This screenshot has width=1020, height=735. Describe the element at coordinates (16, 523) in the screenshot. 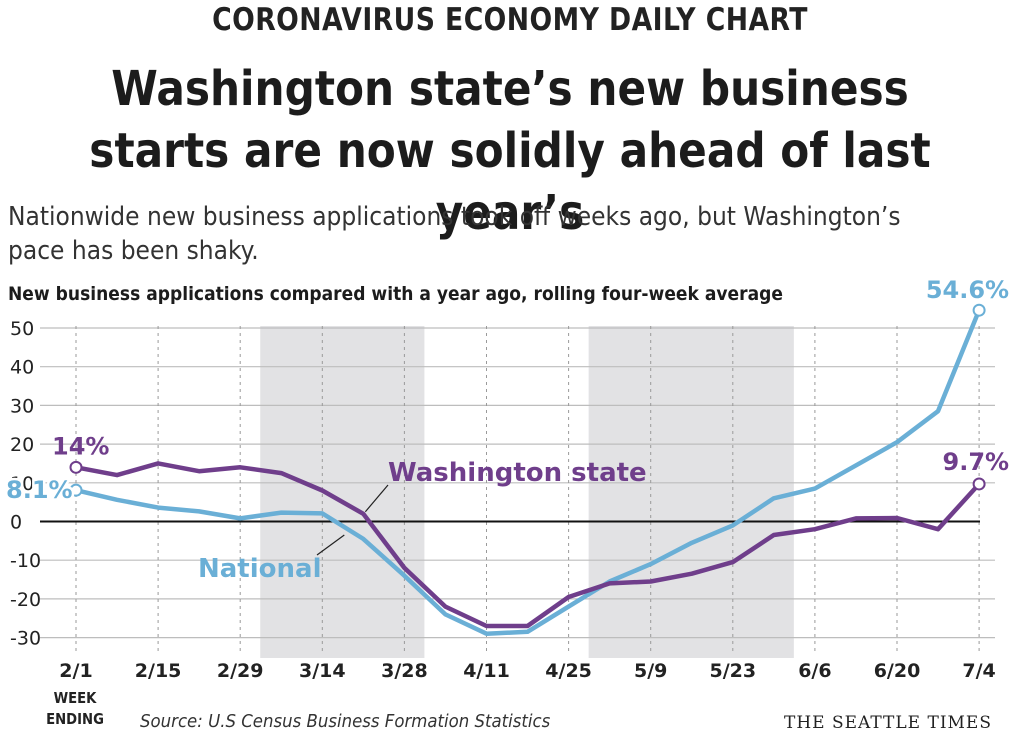

I see `y-tick-label: 0` at that location.